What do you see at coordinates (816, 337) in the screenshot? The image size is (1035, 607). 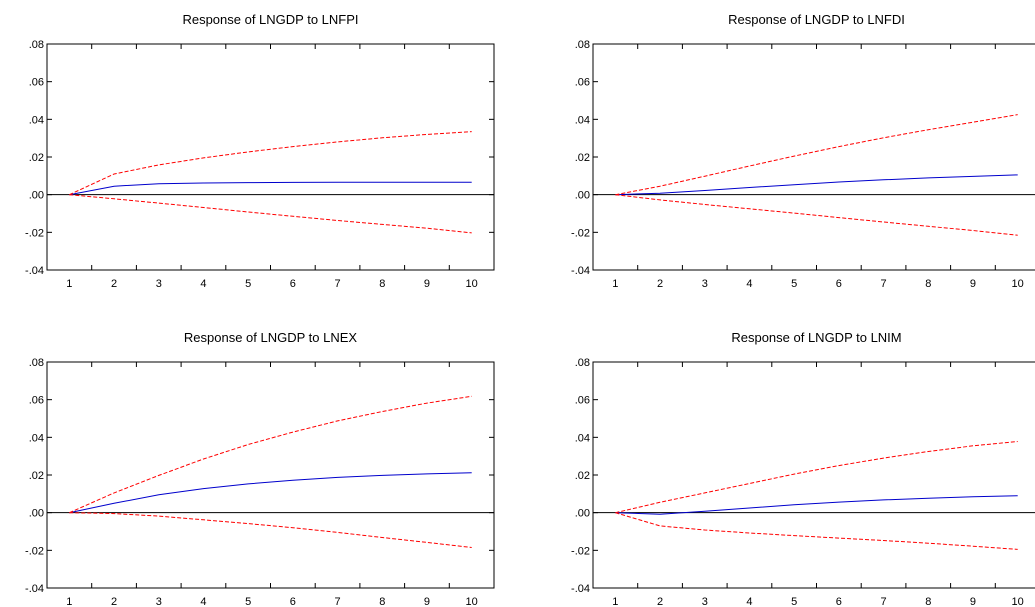 I see `chart-title: Response of LNGDP to LNIM` at bounding box center [816, 337].